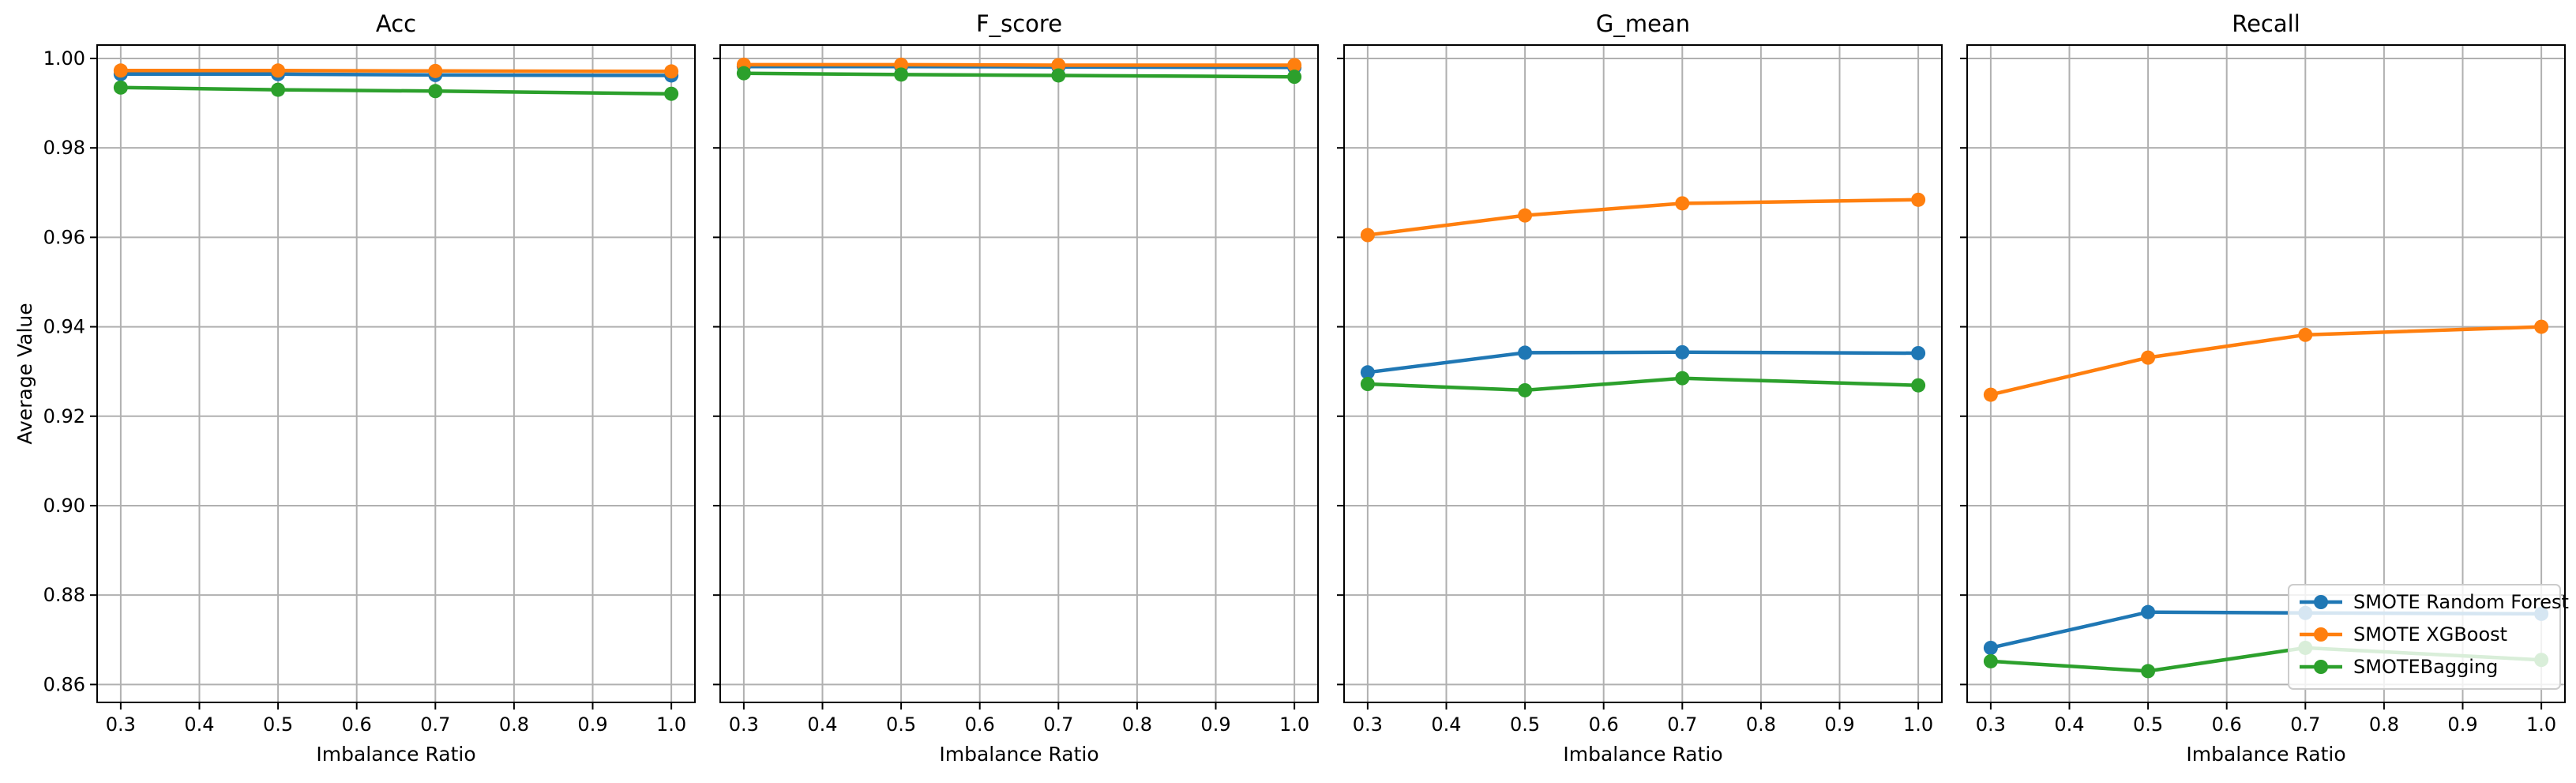 This screenshot has height=783, width=2576. I want to click on y-tick-label: 1.00, so click(64, 58).